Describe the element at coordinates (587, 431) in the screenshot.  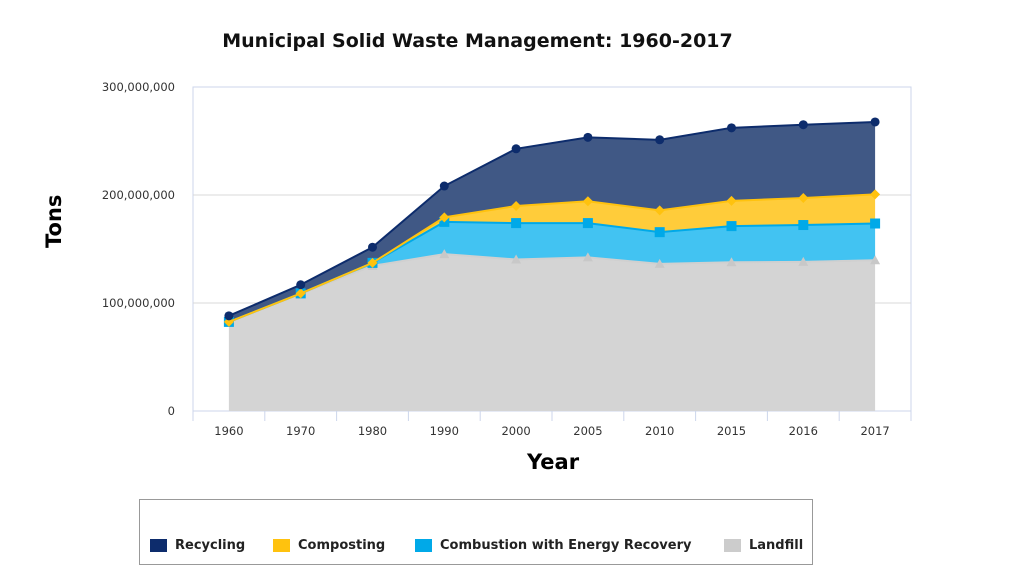
I see `x-tick-label: 2005` at that location.